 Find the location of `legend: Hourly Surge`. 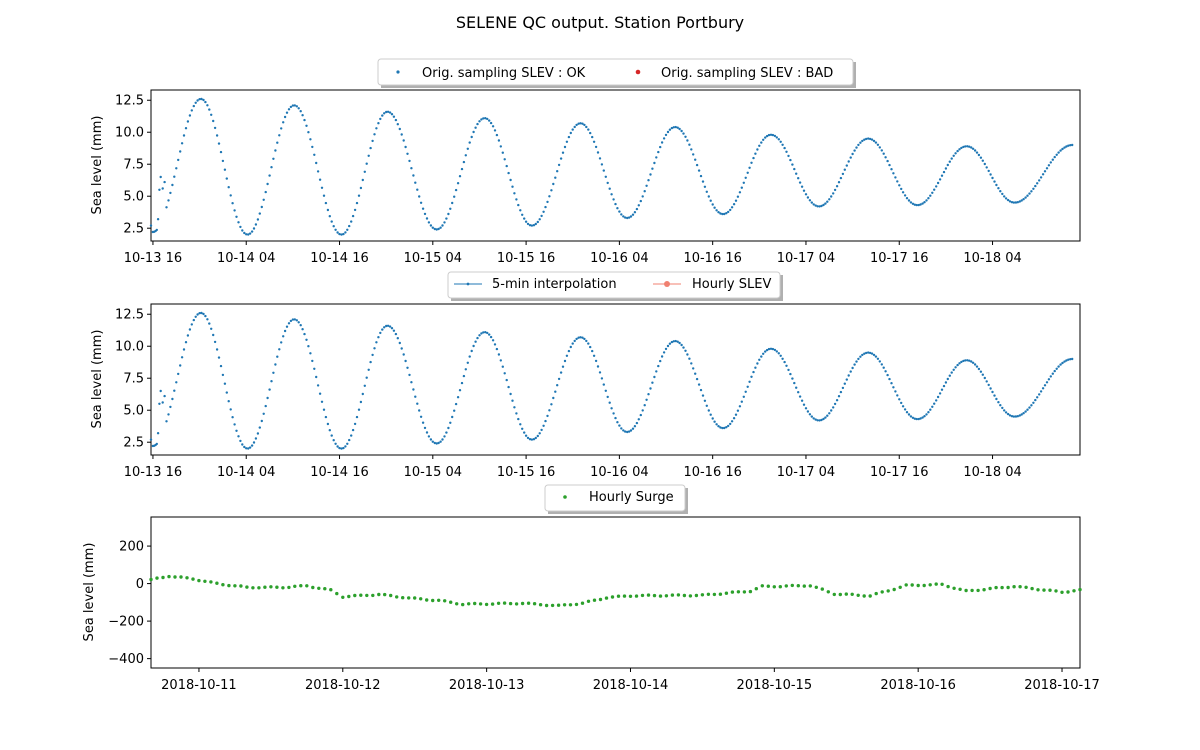

legend: Hourly Surge is located at coordinates (616, 499).